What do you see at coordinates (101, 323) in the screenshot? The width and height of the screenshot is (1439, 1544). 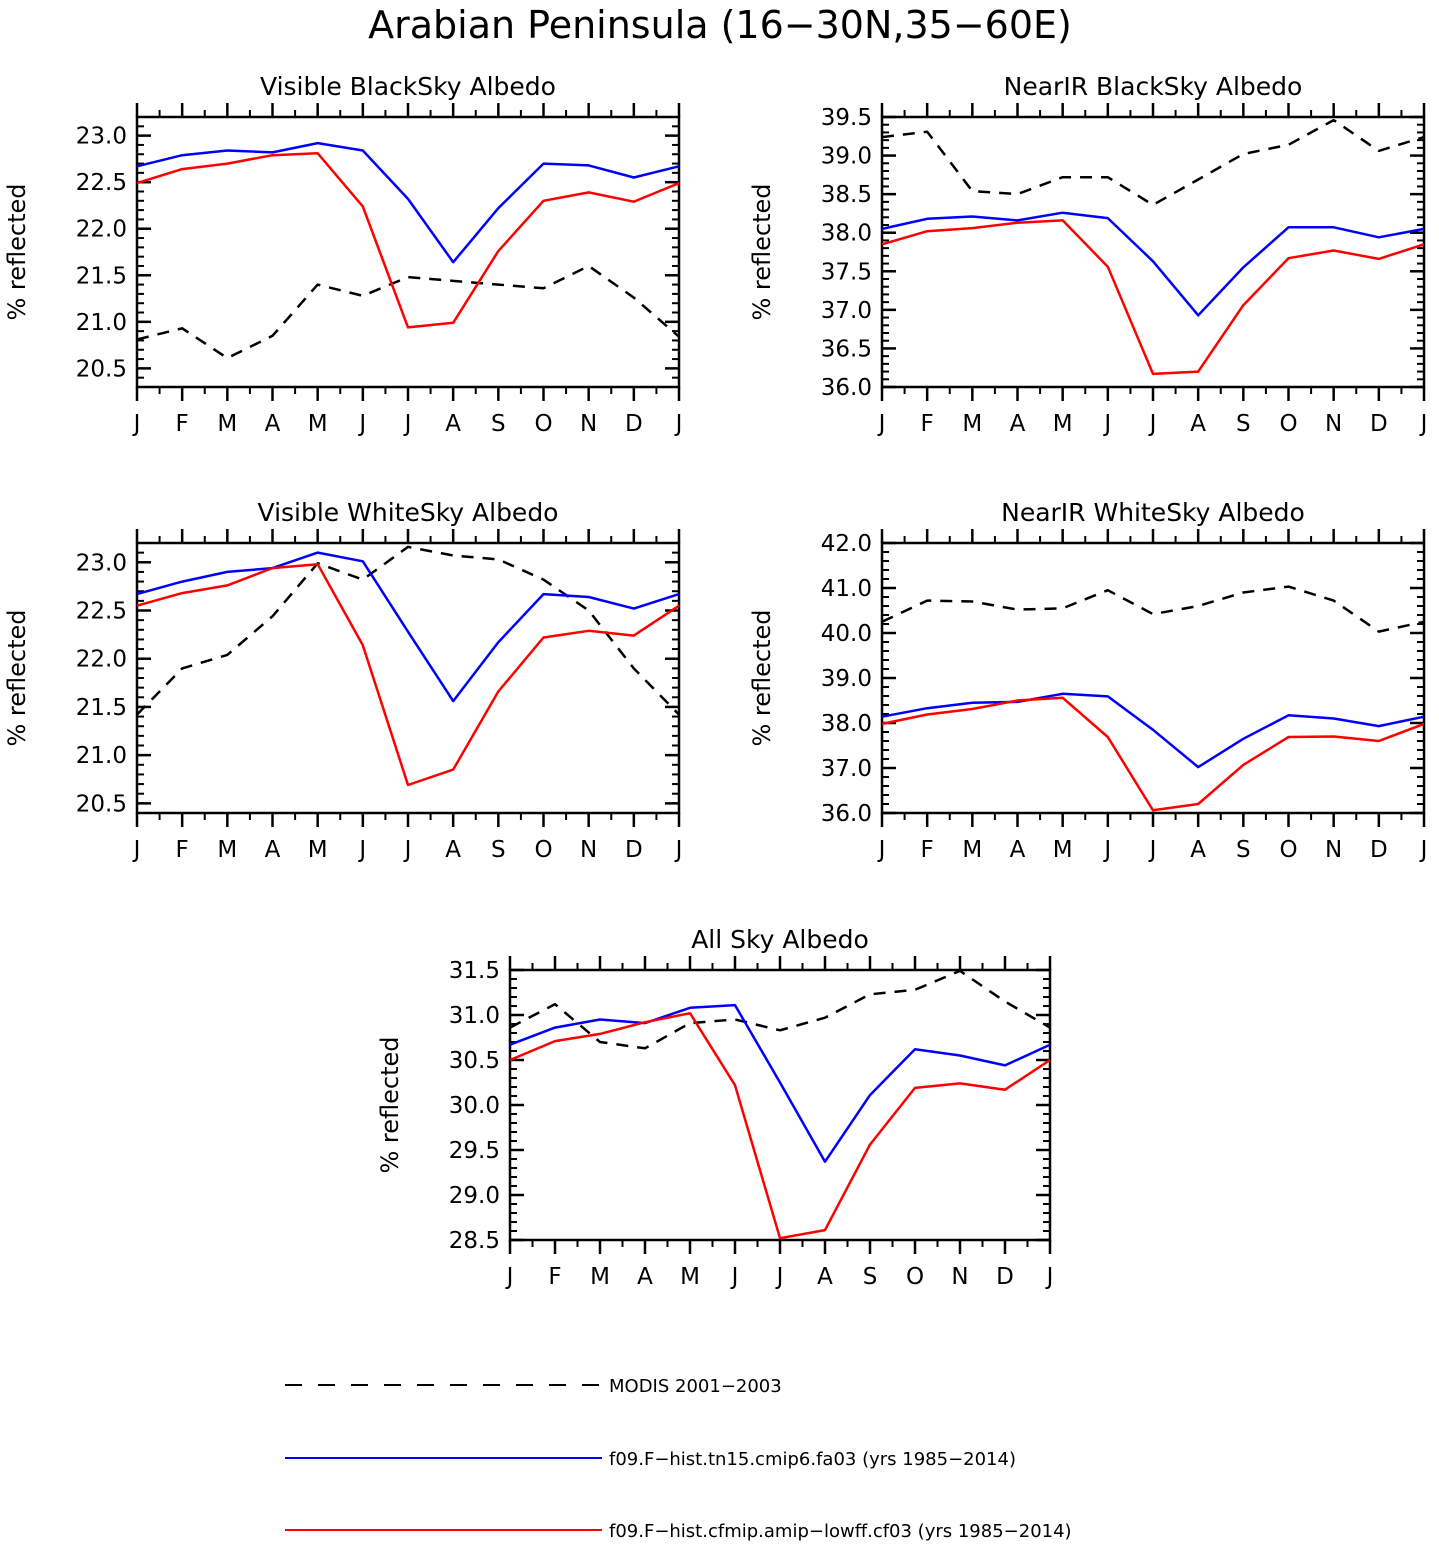 I see `y-tick-label: 21.0` at bounding box center [101, 323].